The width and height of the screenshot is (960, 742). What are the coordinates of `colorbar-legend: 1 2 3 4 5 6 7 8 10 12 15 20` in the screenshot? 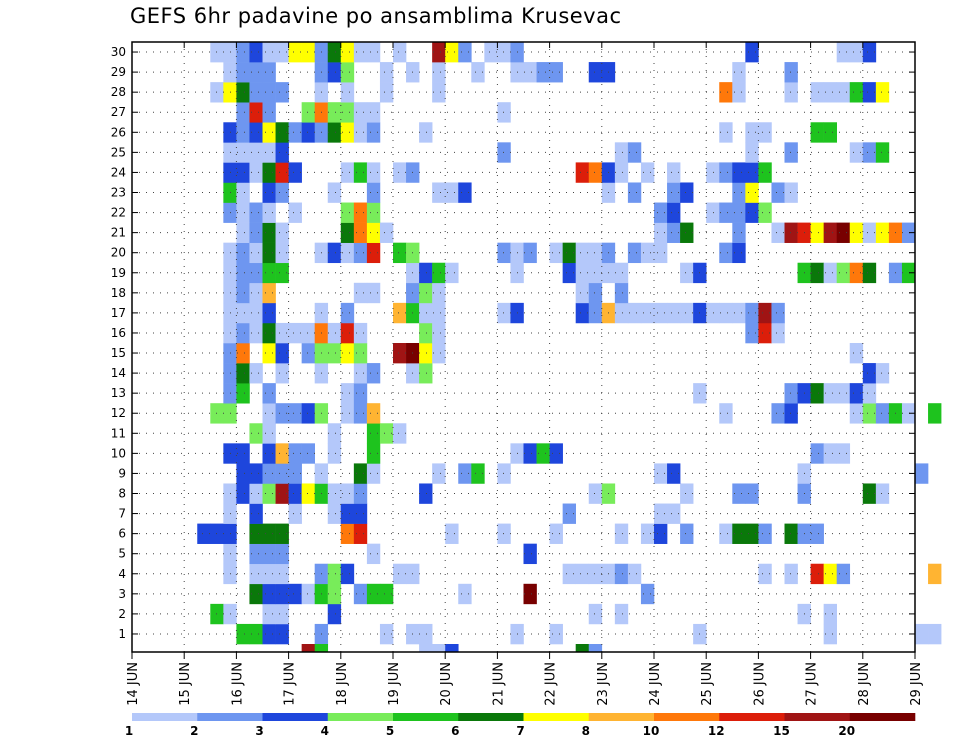 It's located at (520, 725).